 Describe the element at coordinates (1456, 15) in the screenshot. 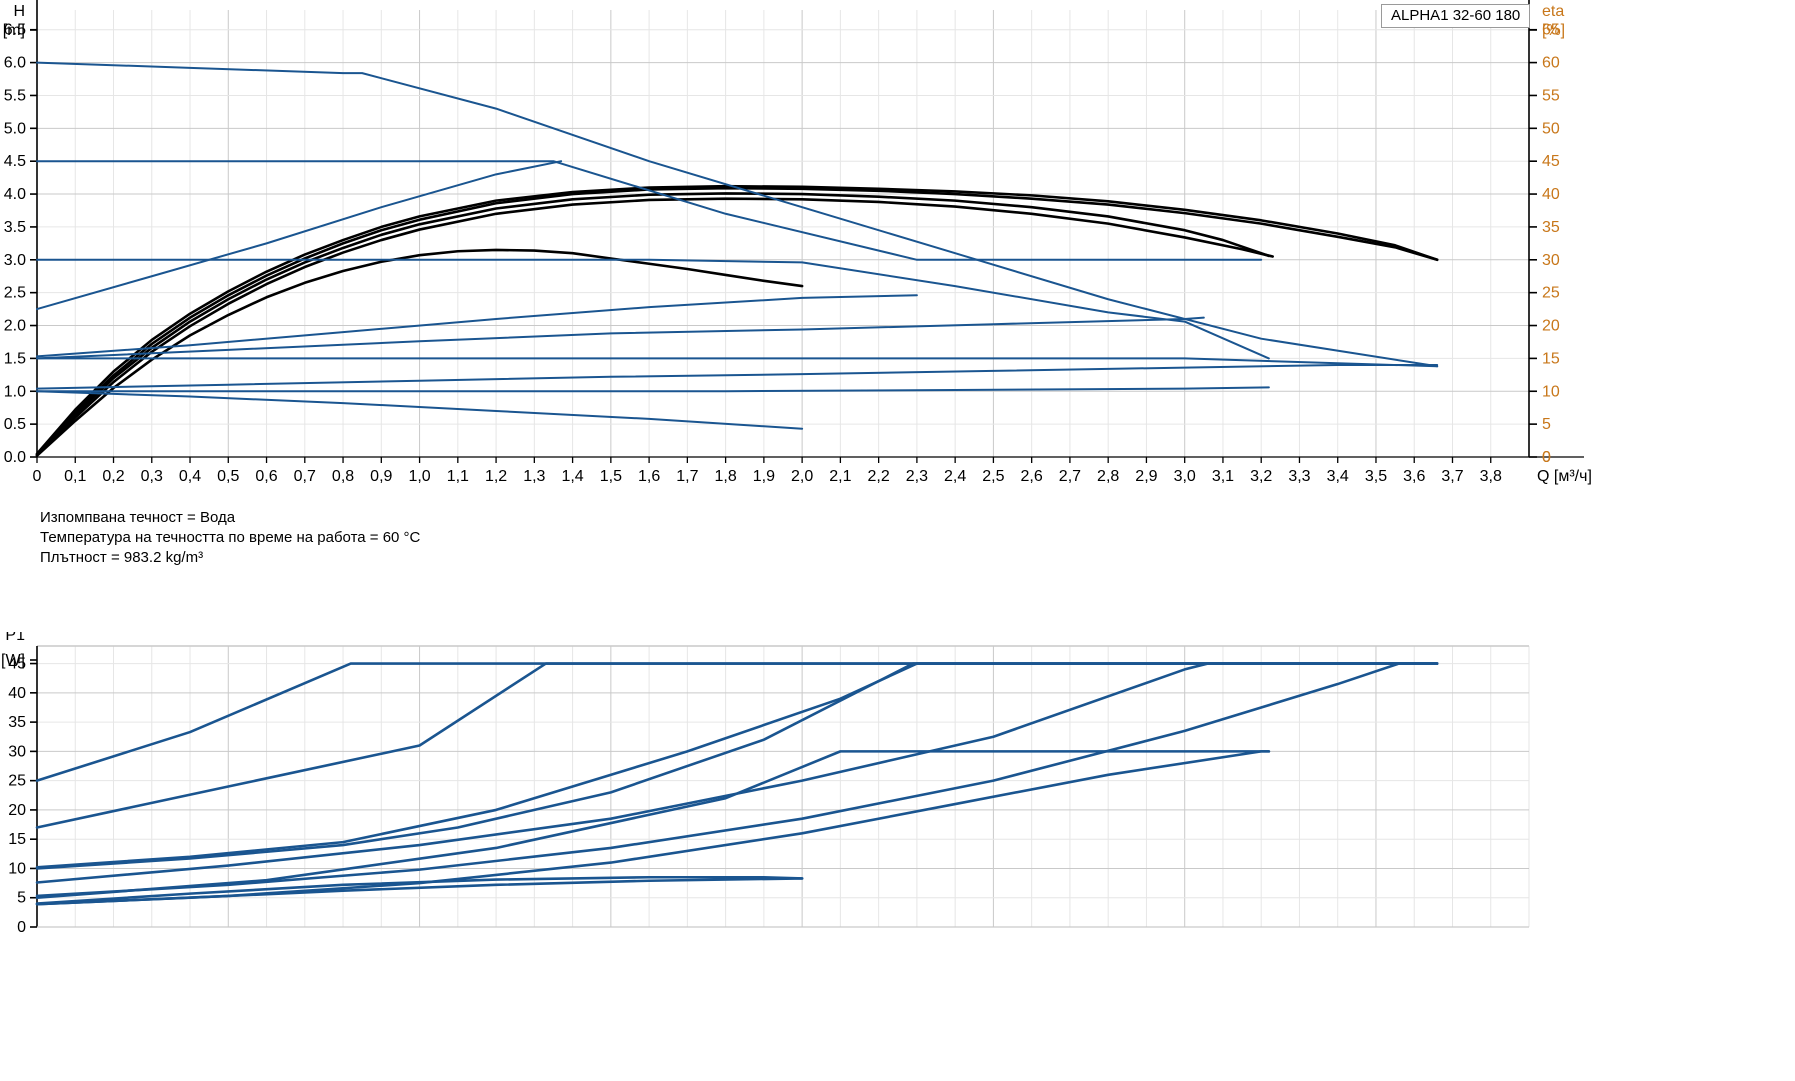

I see `pump-model-label: ALPHA1 32-60 180` at that location.